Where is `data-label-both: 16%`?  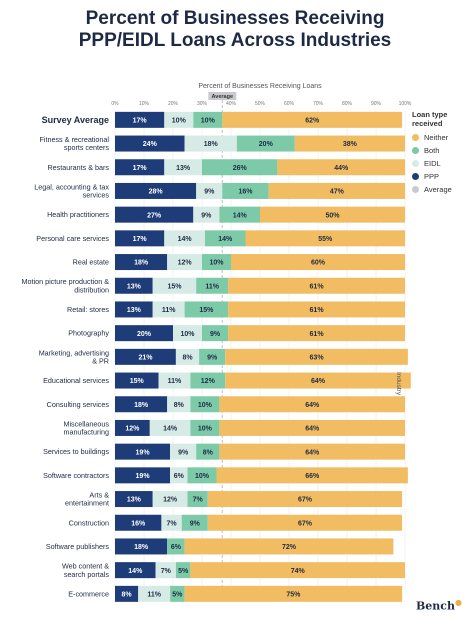 data-label-both: 16% is located at coordinates (245, 192).